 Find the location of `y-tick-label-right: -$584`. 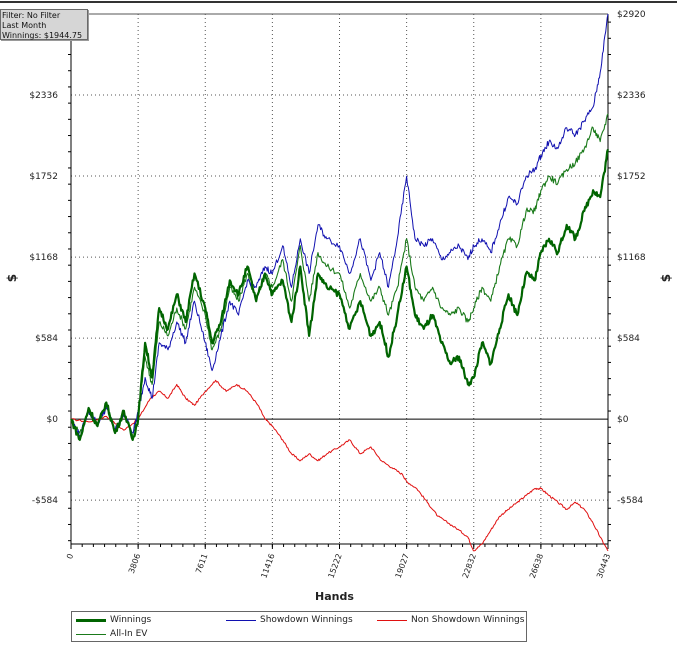

y-tick-label-right: -$584 is located at coordinates (630, 501).